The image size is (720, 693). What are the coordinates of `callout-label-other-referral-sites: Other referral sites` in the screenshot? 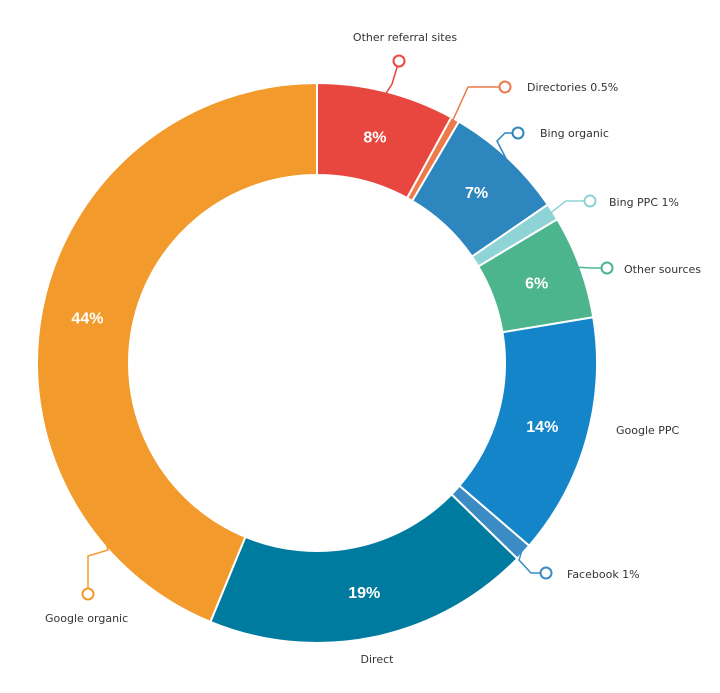 It's located at (405, 37).